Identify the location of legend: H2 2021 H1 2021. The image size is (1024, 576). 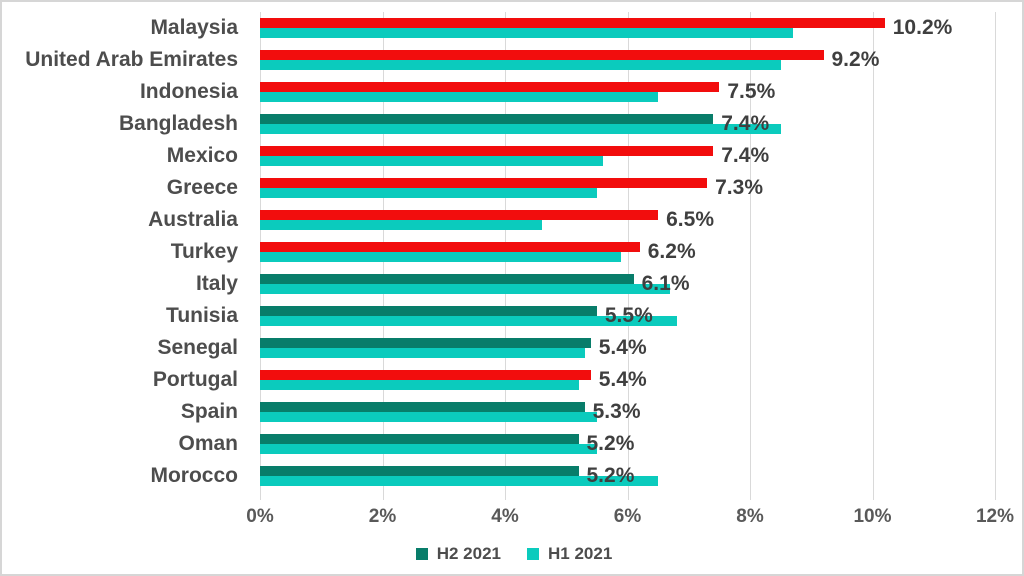
(512, 554).